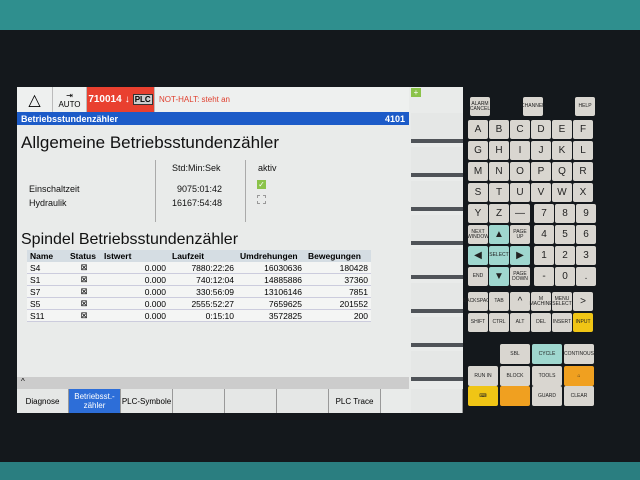 The width and height of the screenshot is (640, 480). What do you see at coordinates (544, 213) in the screenshot?
I see `key-digit: 7` at bounding box center [544, 213].